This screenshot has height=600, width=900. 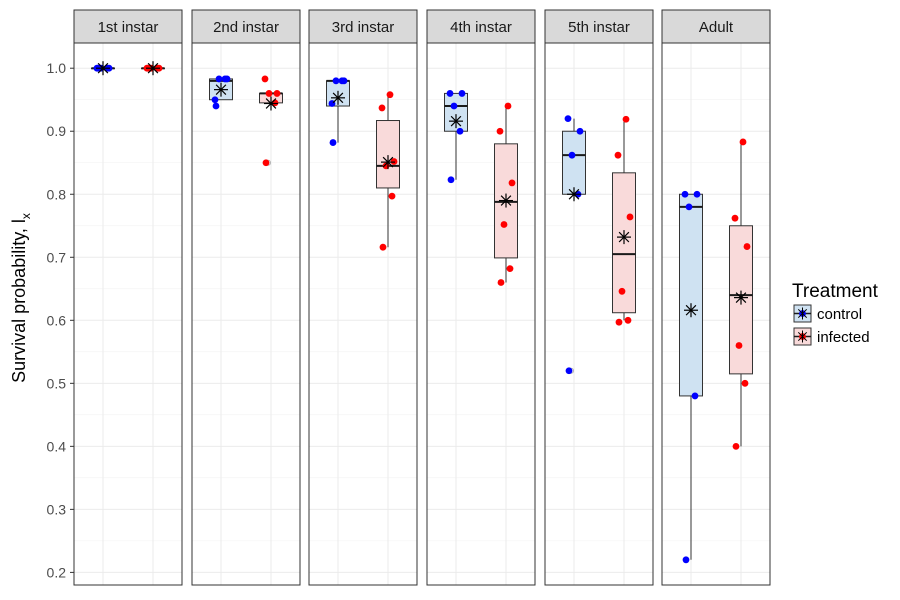 I want to click on legend-key-mean, so click(x=802, y=313).